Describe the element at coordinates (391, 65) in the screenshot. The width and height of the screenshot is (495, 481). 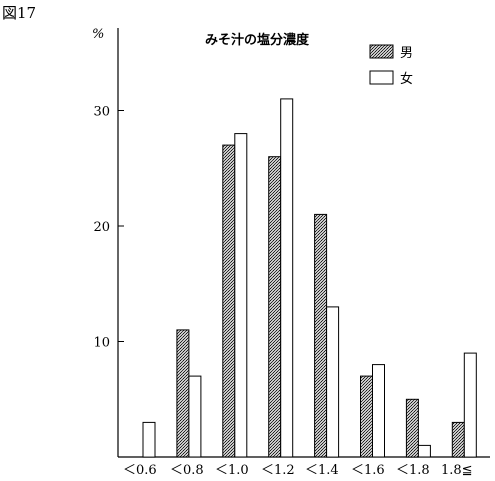
I see `legend: 男 女` at that location.